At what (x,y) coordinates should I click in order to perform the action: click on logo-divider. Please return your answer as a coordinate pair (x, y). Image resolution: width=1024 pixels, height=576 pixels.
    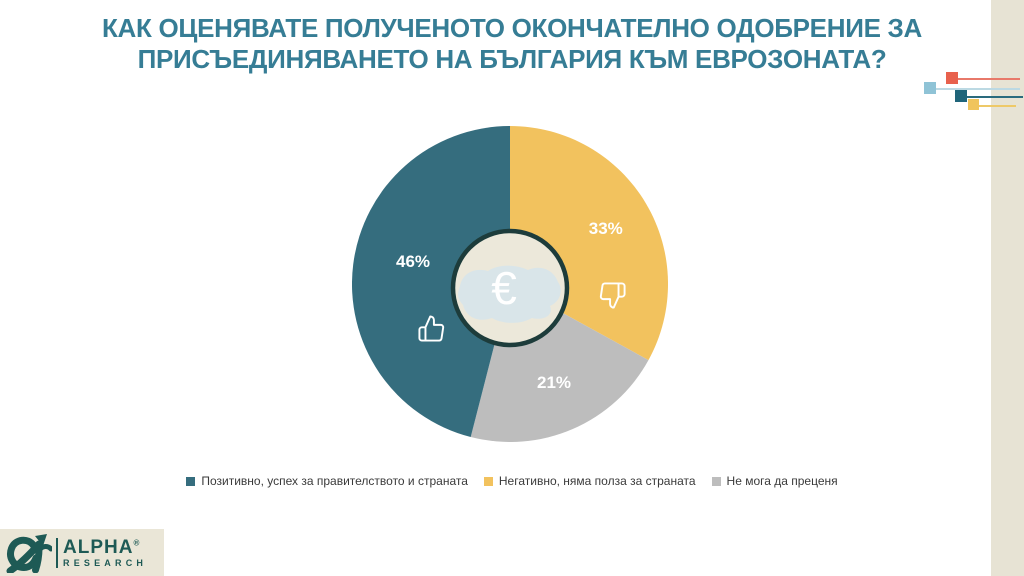
    Looking at the image, I should click on (57, 552).